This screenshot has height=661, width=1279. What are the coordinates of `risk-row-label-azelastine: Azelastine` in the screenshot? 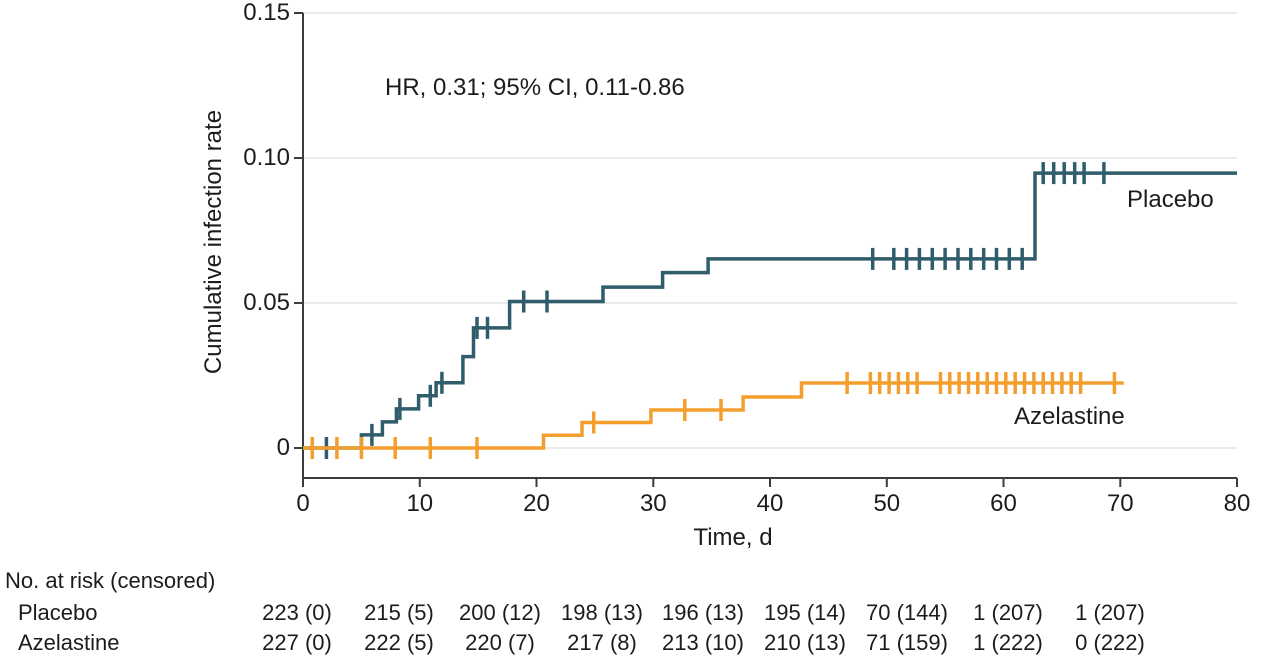 It's located at (69, 642).